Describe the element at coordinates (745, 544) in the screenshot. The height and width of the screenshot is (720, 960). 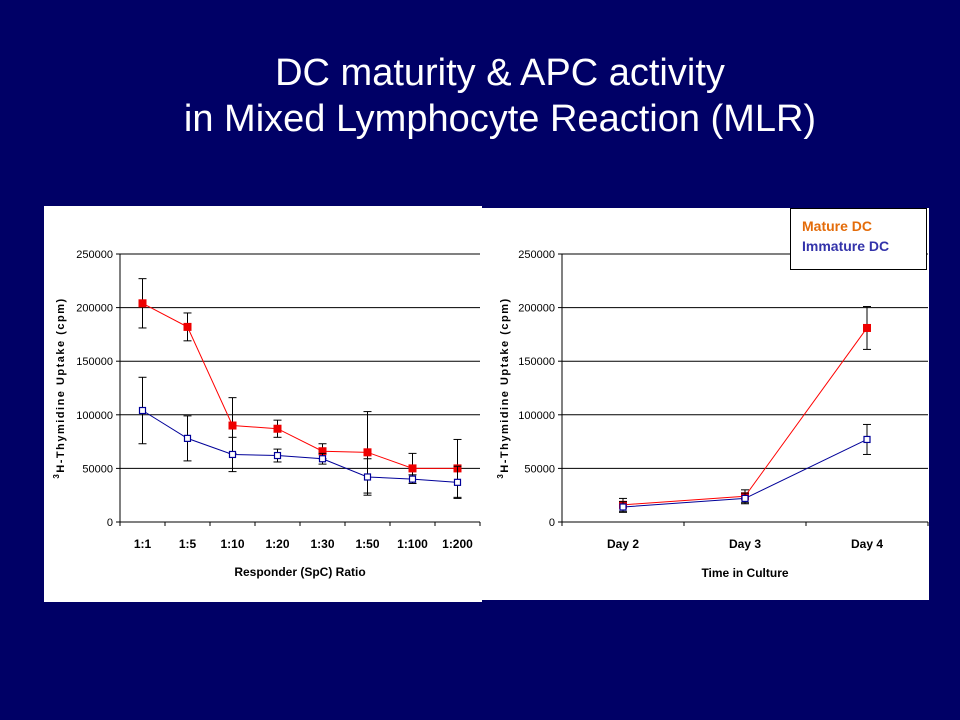
I see `x-tick-label: Day 3` at that location.